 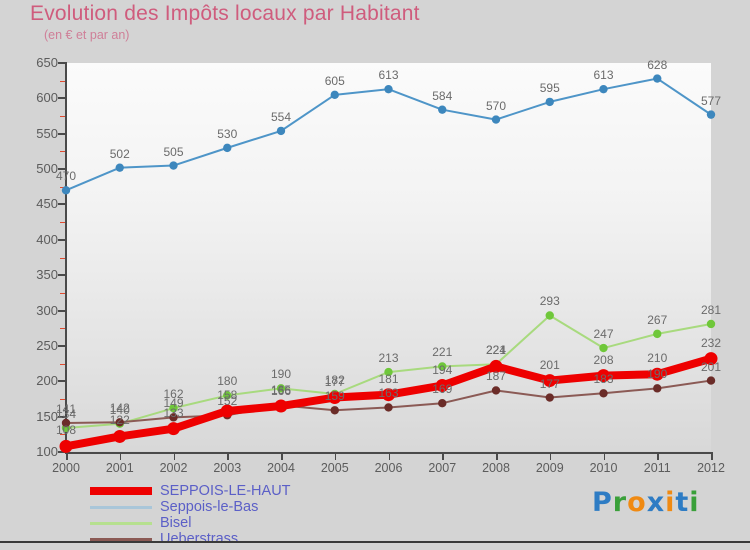 What do you see at coordinates (602, 502) in the screenshot?
I see `logo-letter: P` at bounding box center [602, 502].